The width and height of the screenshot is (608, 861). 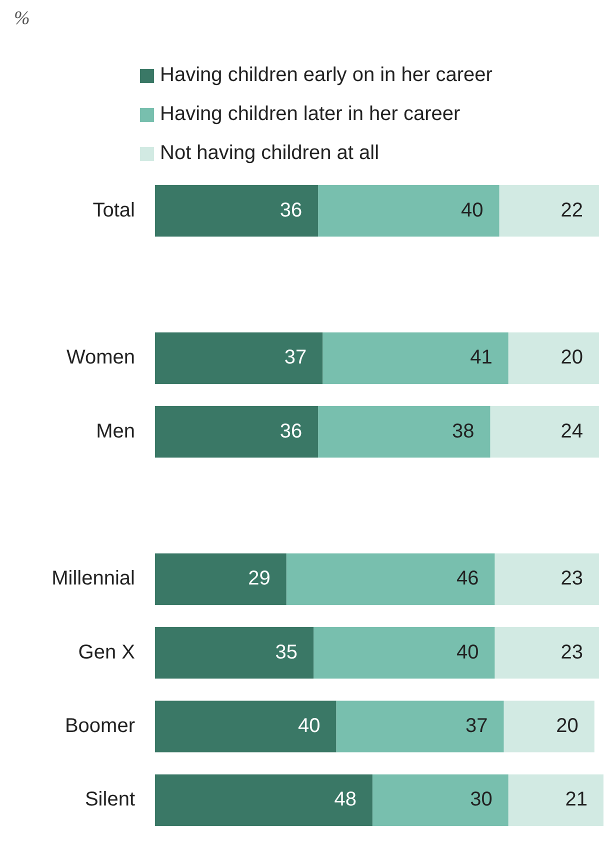 I want to click on legend-label: Having children early on in her career, so click(x=326, y=75).